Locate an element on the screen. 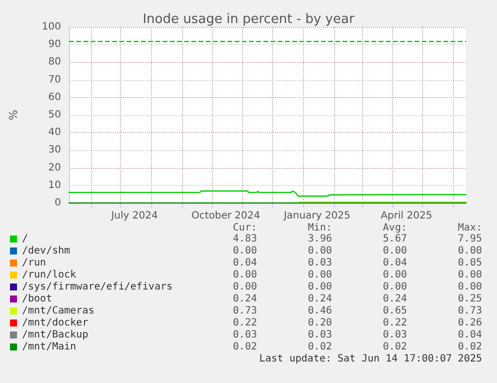 This screenshot has width=497, height=383. y-tick-label: 40 is located at coordinates (54, 132).